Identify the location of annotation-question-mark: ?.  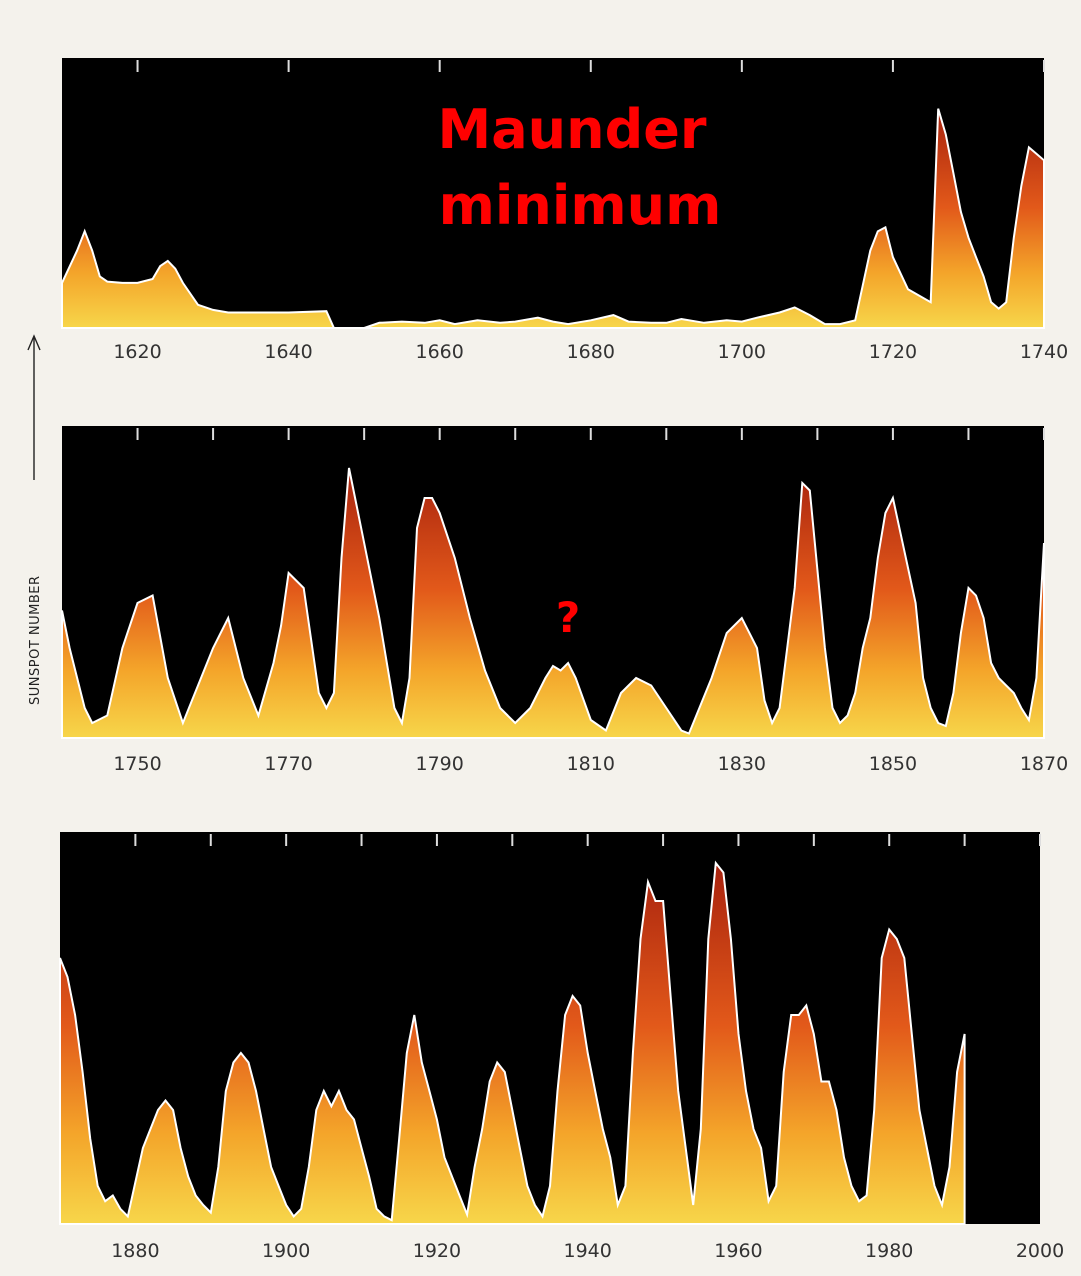
(568, 617).